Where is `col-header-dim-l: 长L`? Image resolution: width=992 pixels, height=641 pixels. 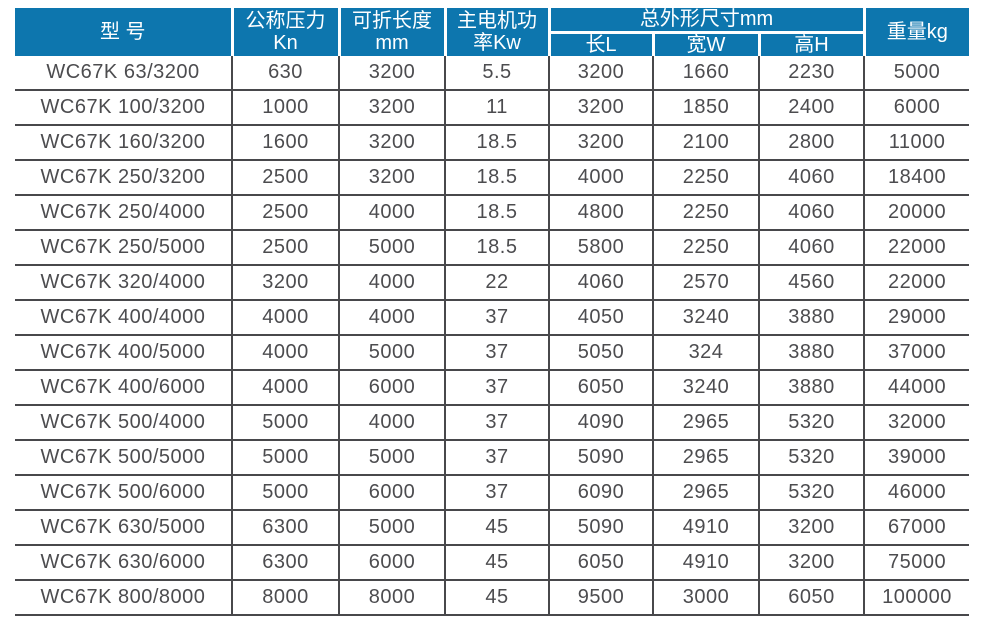
col-header-dim-l: 长L is located at coordinates (600, 44).